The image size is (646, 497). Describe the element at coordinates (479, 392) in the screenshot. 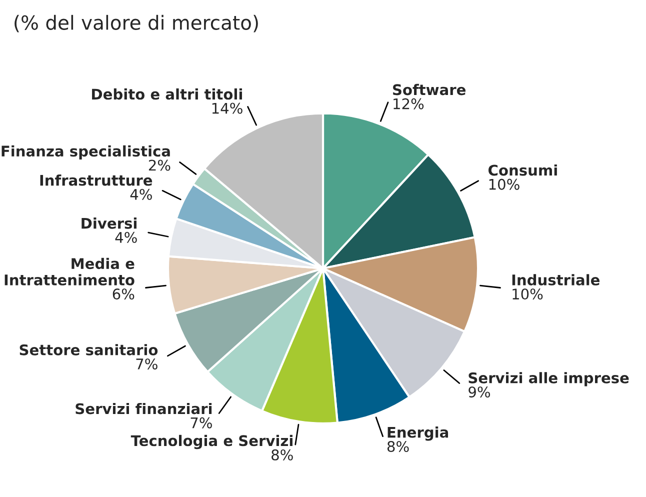

I see `data-label: 9%` at that location.